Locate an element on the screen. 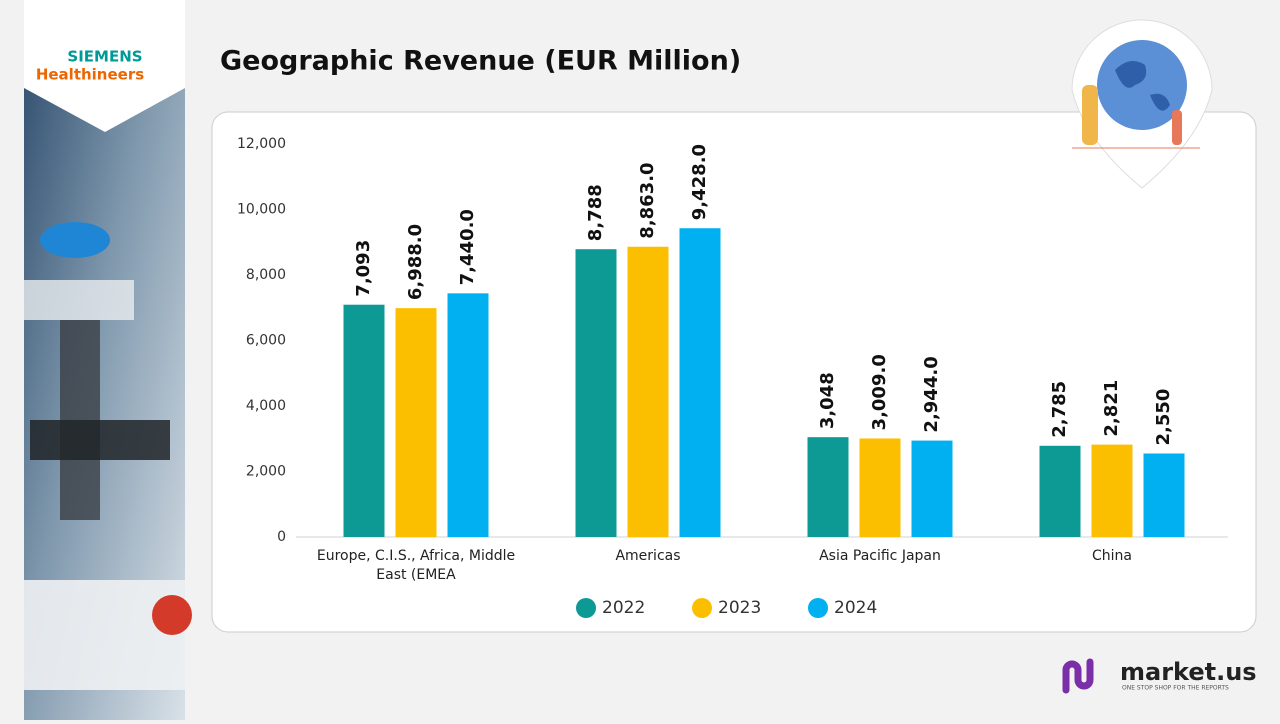  y-tick-label: 2,000 is located at coordinates (266, 472).